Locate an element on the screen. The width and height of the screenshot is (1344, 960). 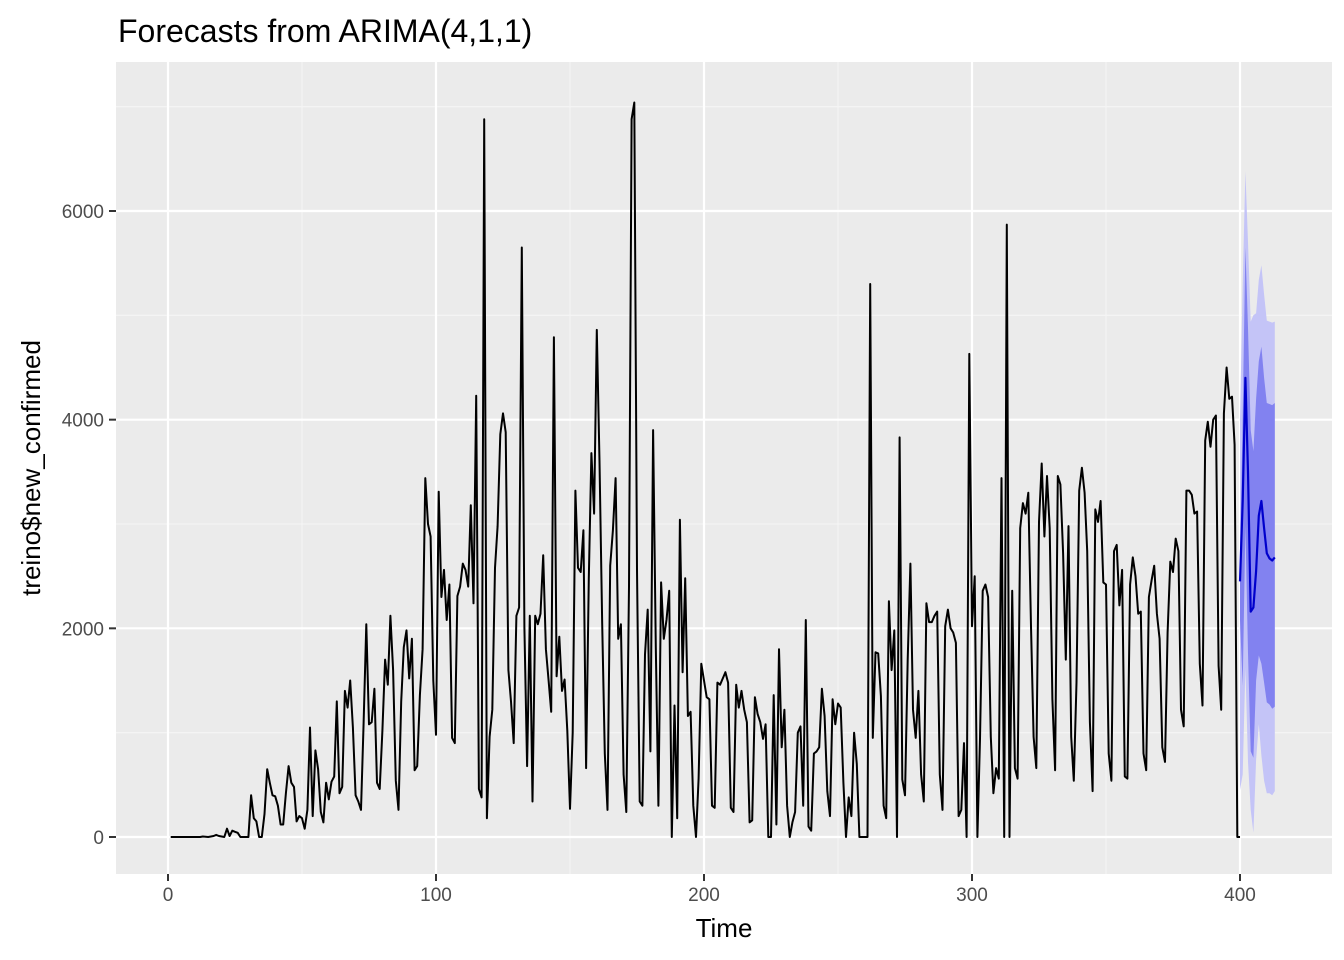
y-tick-label: 6000 is located at coordinates (83, 212).